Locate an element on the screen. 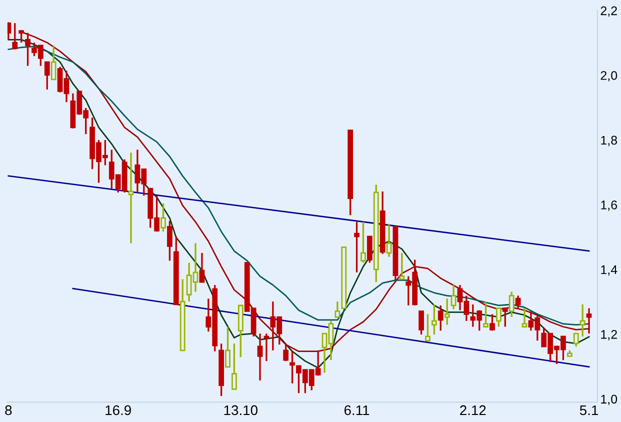 The height and width of the screenshot is (422, 621). x-tick-label: 13.10 is located at coordinates (241, 410).